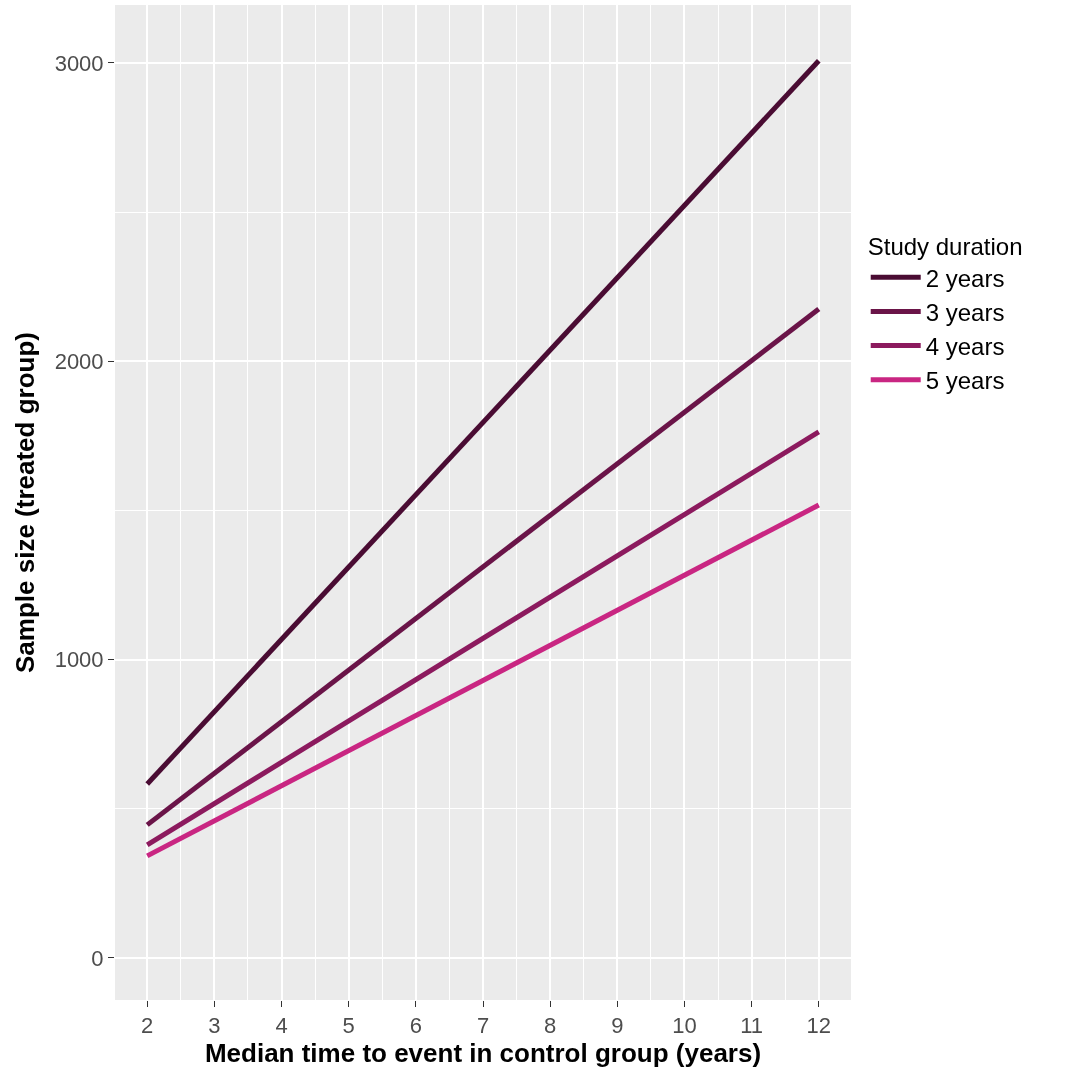 The image size is (1077, 1071). What do you see at coordinates (79, 63) in the screenshot?
I see `y-tick-label: 3000` at bounding box center [79, 63].